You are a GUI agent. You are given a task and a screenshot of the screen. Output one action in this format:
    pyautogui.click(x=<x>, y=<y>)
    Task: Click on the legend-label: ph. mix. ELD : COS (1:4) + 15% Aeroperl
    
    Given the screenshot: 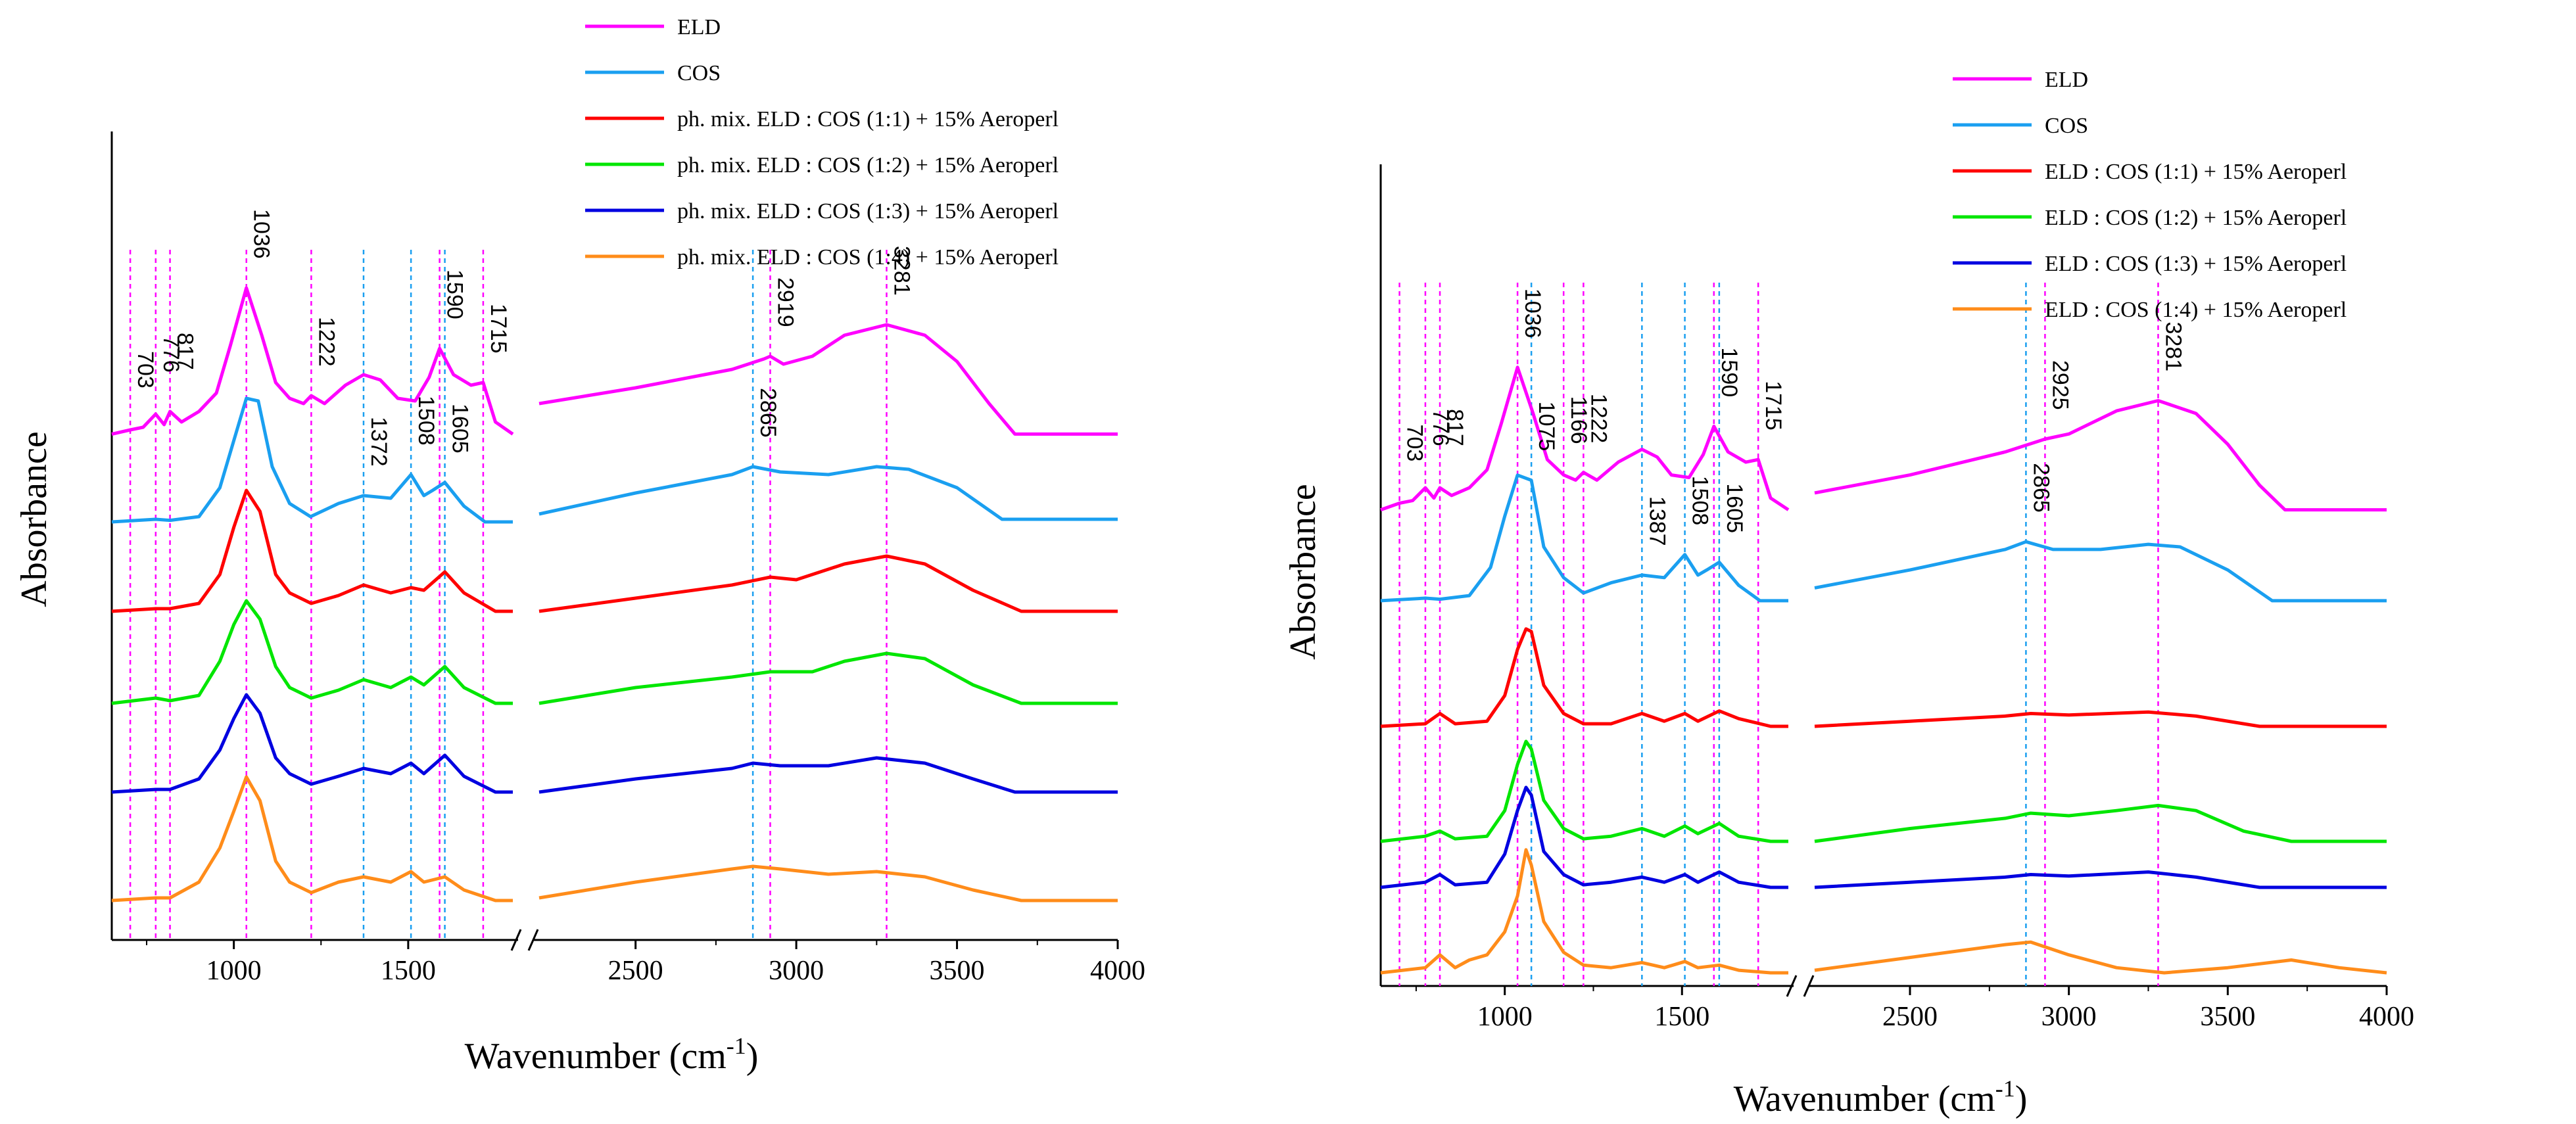 What is the action you would take?
    pyautogui.click(x=868, y=257)
    